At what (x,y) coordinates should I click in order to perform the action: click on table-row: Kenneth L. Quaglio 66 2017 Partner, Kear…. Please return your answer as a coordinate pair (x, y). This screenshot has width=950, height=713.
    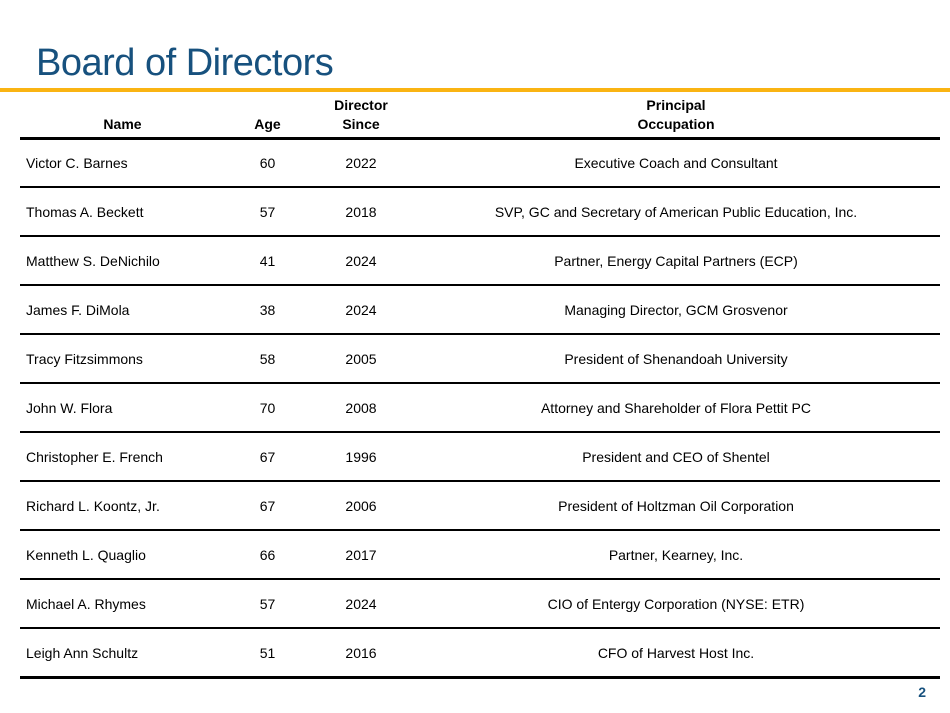
    Looking at the image, I should click on (480, 555).